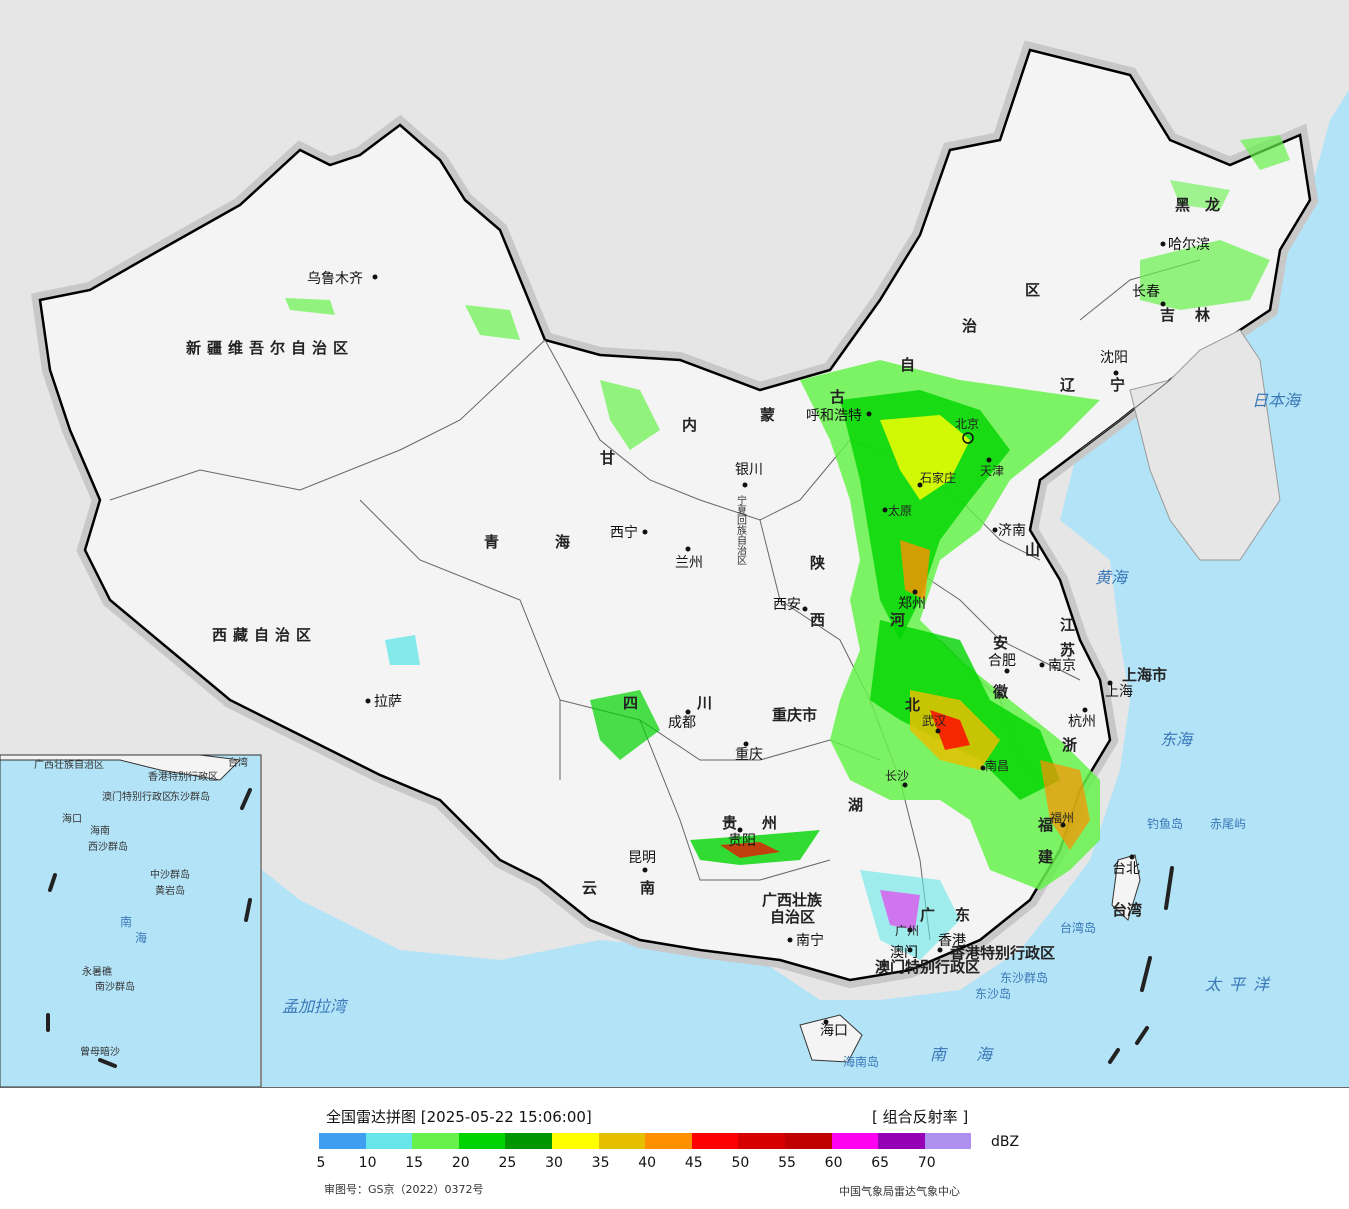  Describe the element at coordinates (904, 953) in the screenshot. I see `city-macau: 澳门` at that location.